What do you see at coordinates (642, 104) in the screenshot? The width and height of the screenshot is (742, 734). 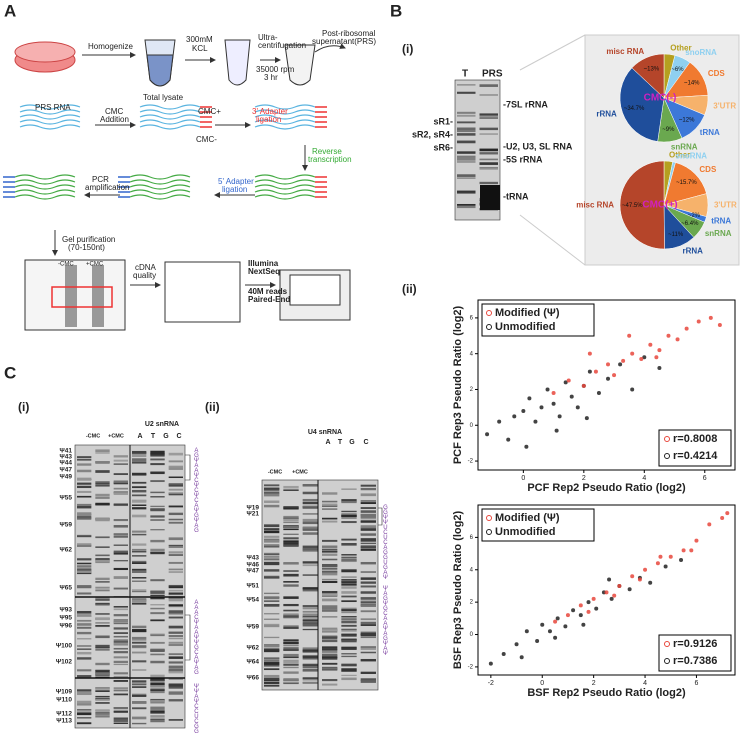 I see `pie-slice` at bounding box center [642, 104].